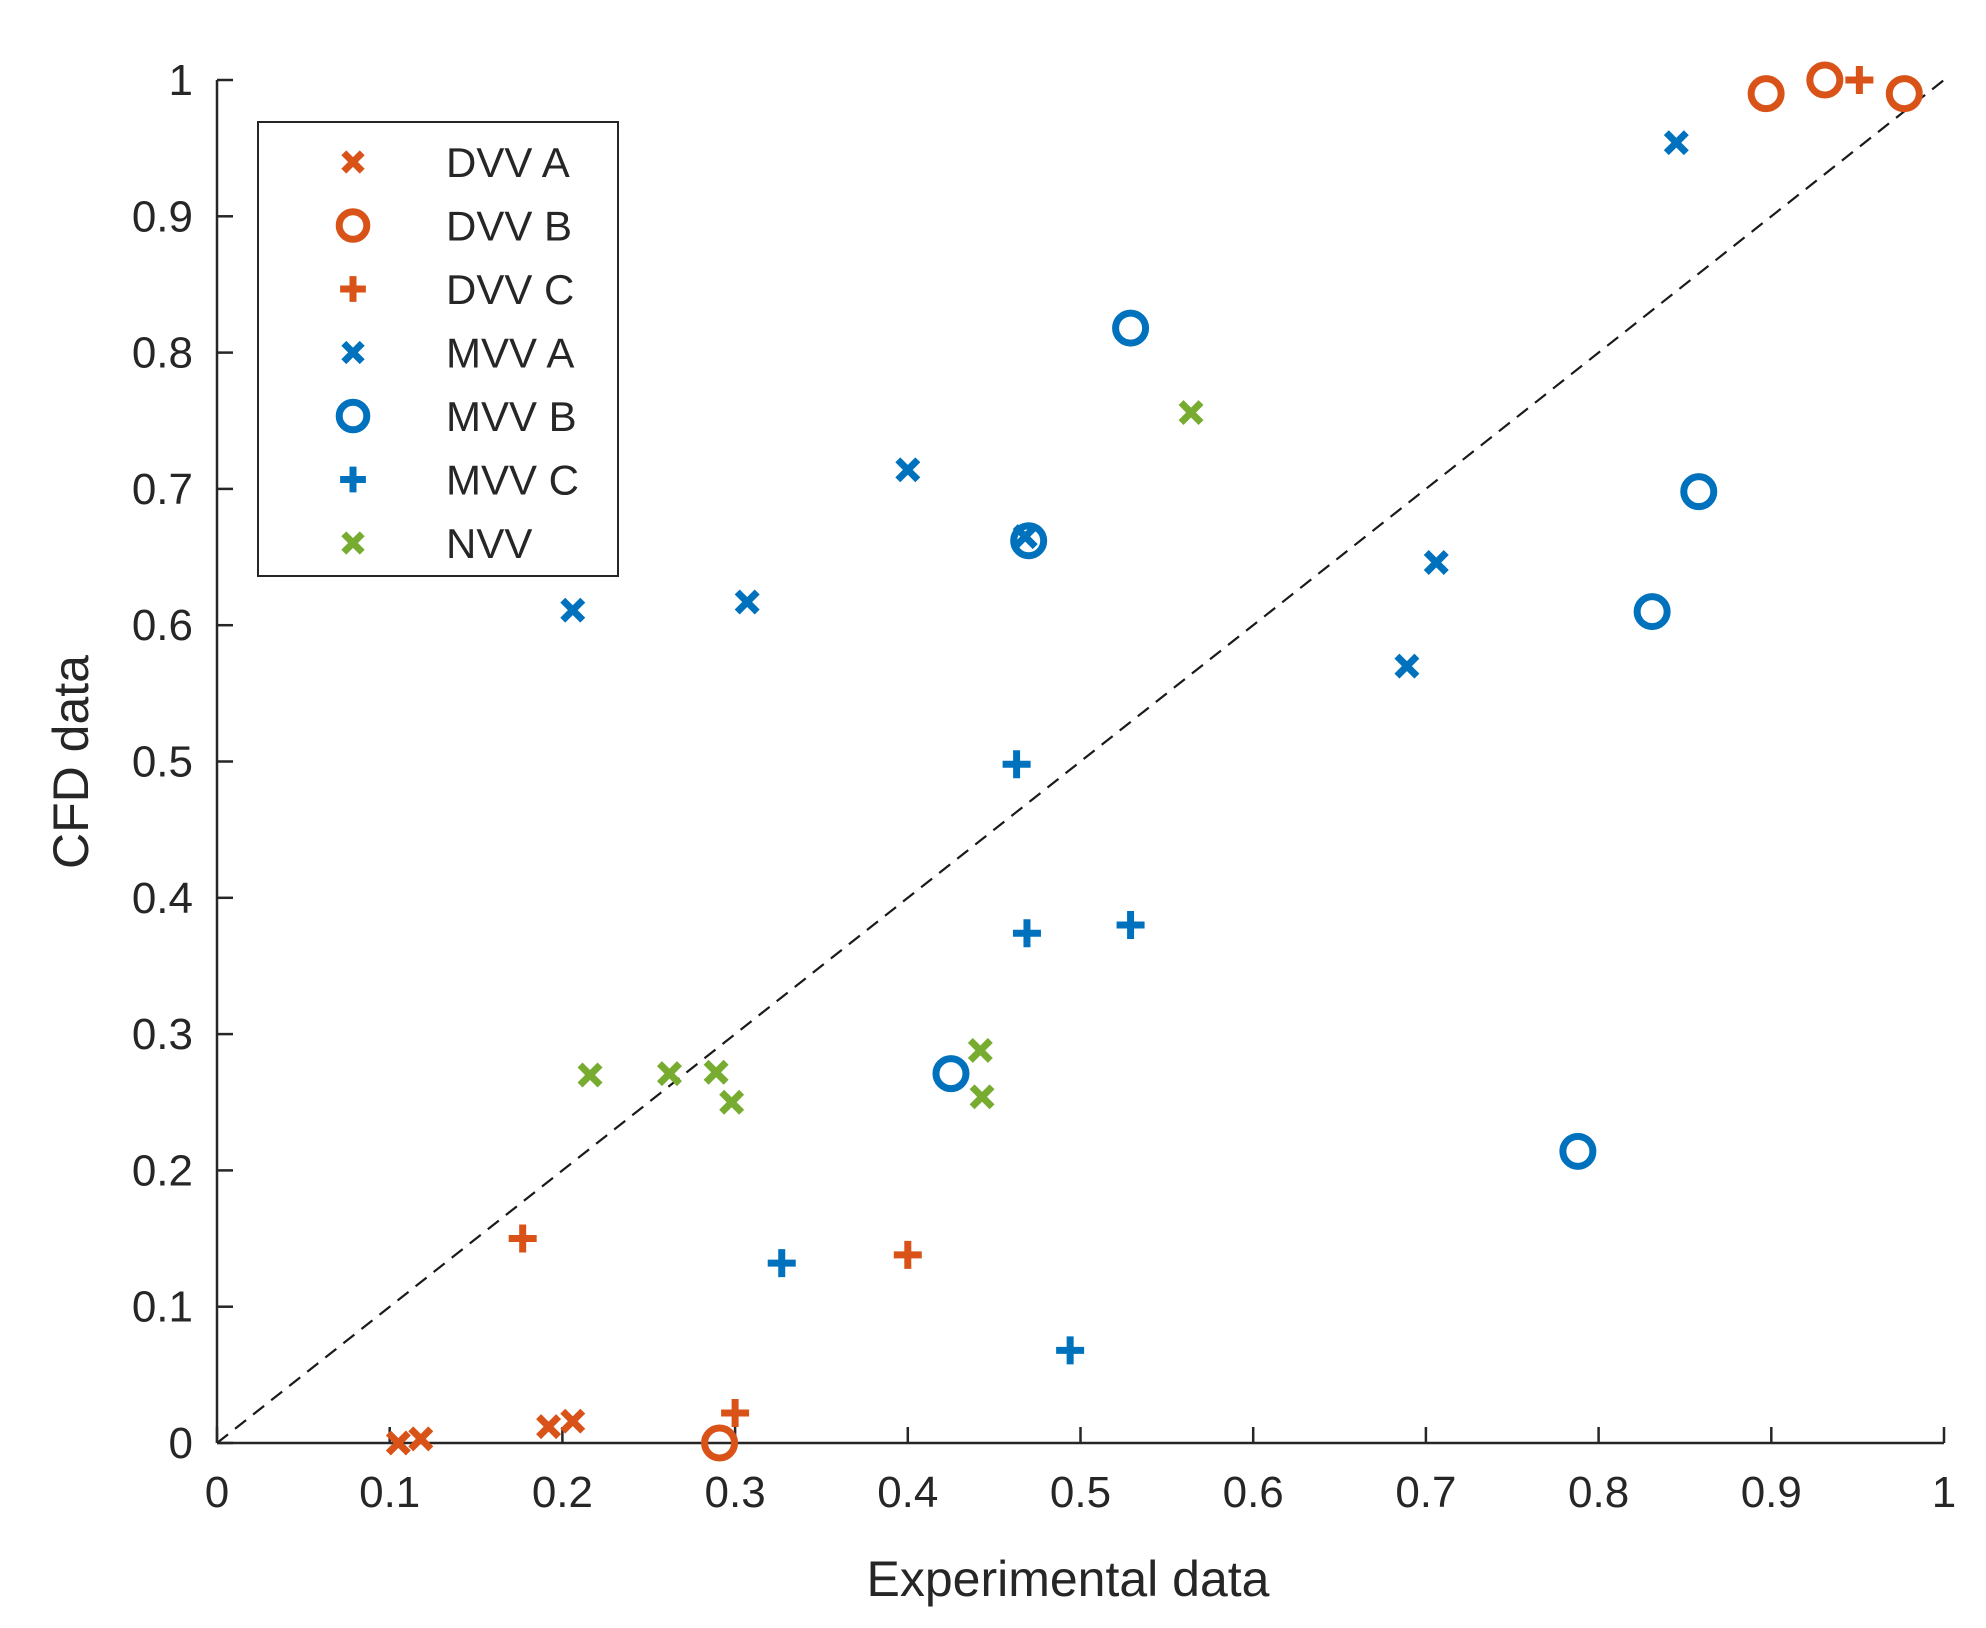 This screenshot has height=1628, width=1986. What do you see at coordinates (162, 489) in the screenshot?
I see `y-tick-label: 0.7` at bounding box center [162, 489].